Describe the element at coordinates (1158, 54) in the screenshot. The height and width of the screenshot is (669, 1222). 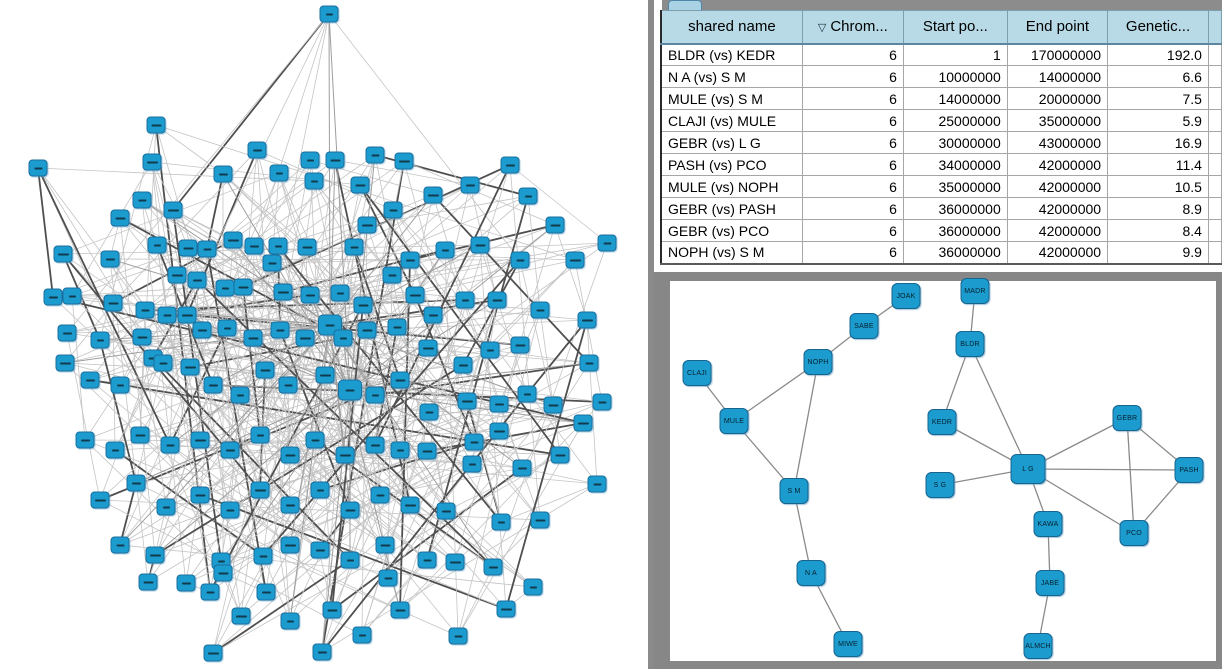
I see `cell-value: 192.0` at that location.